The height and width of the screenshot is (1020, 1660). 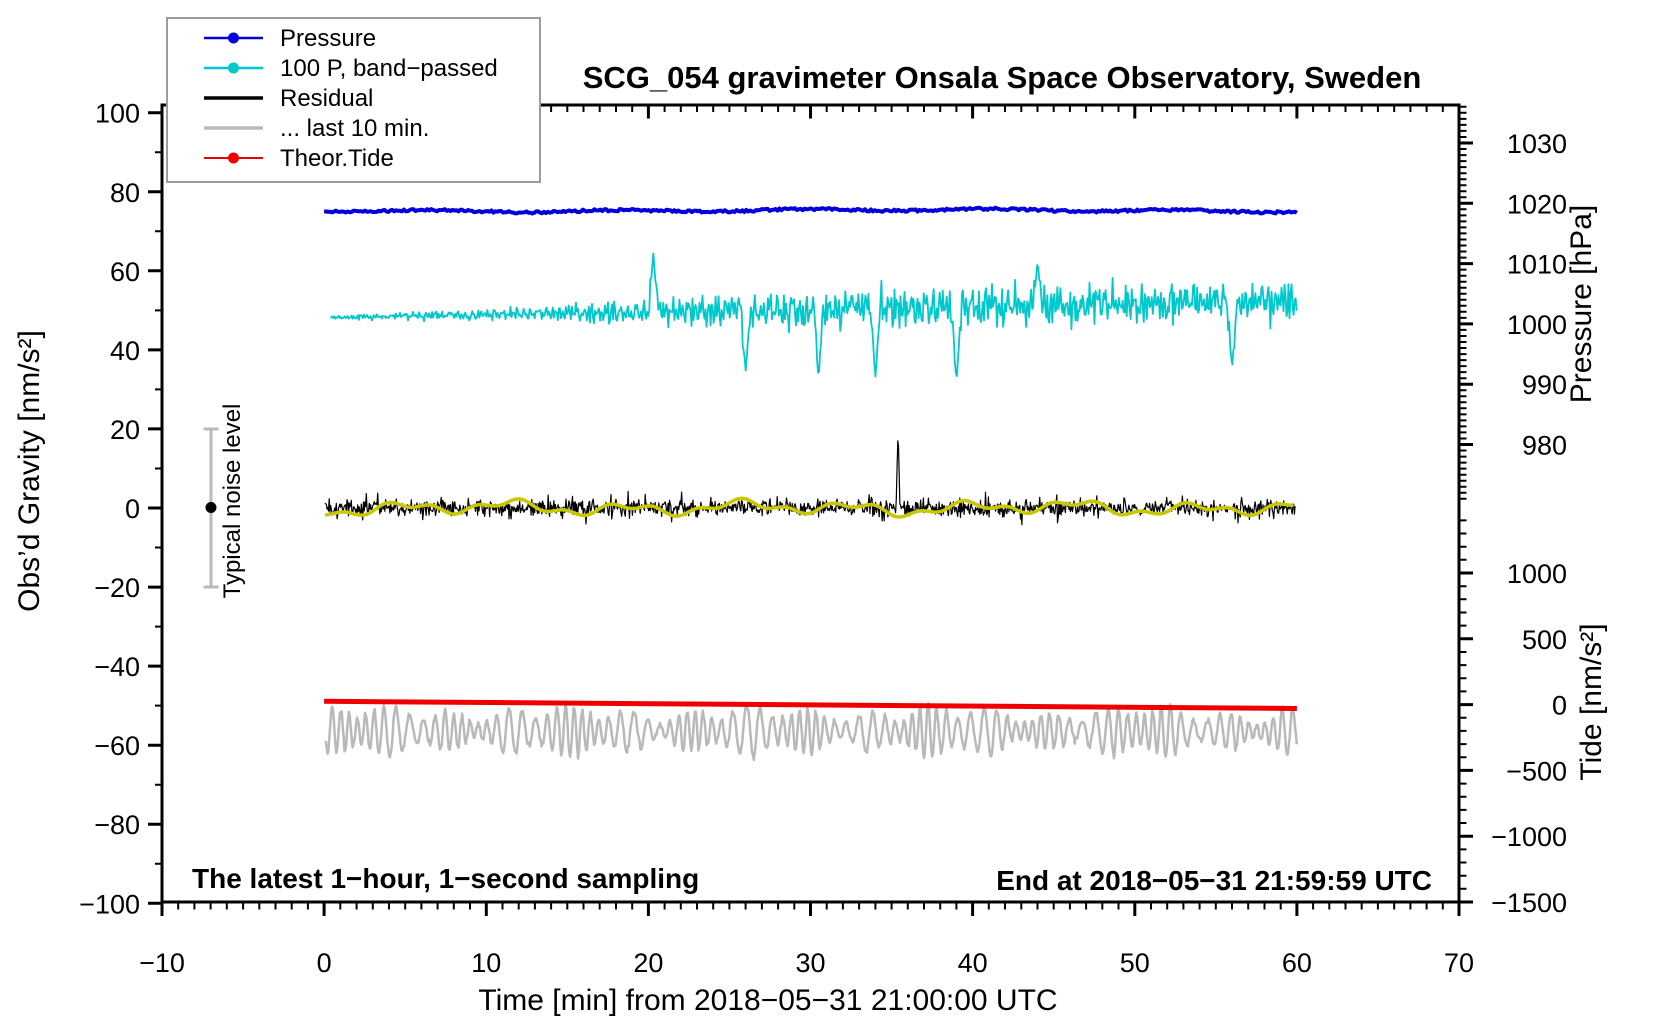 What do you see at coordinates (1581, 304) in the screenshot?
I see `y-axis-title-pressure: Pressure [hPa]` at bounding box center [1581, 304].